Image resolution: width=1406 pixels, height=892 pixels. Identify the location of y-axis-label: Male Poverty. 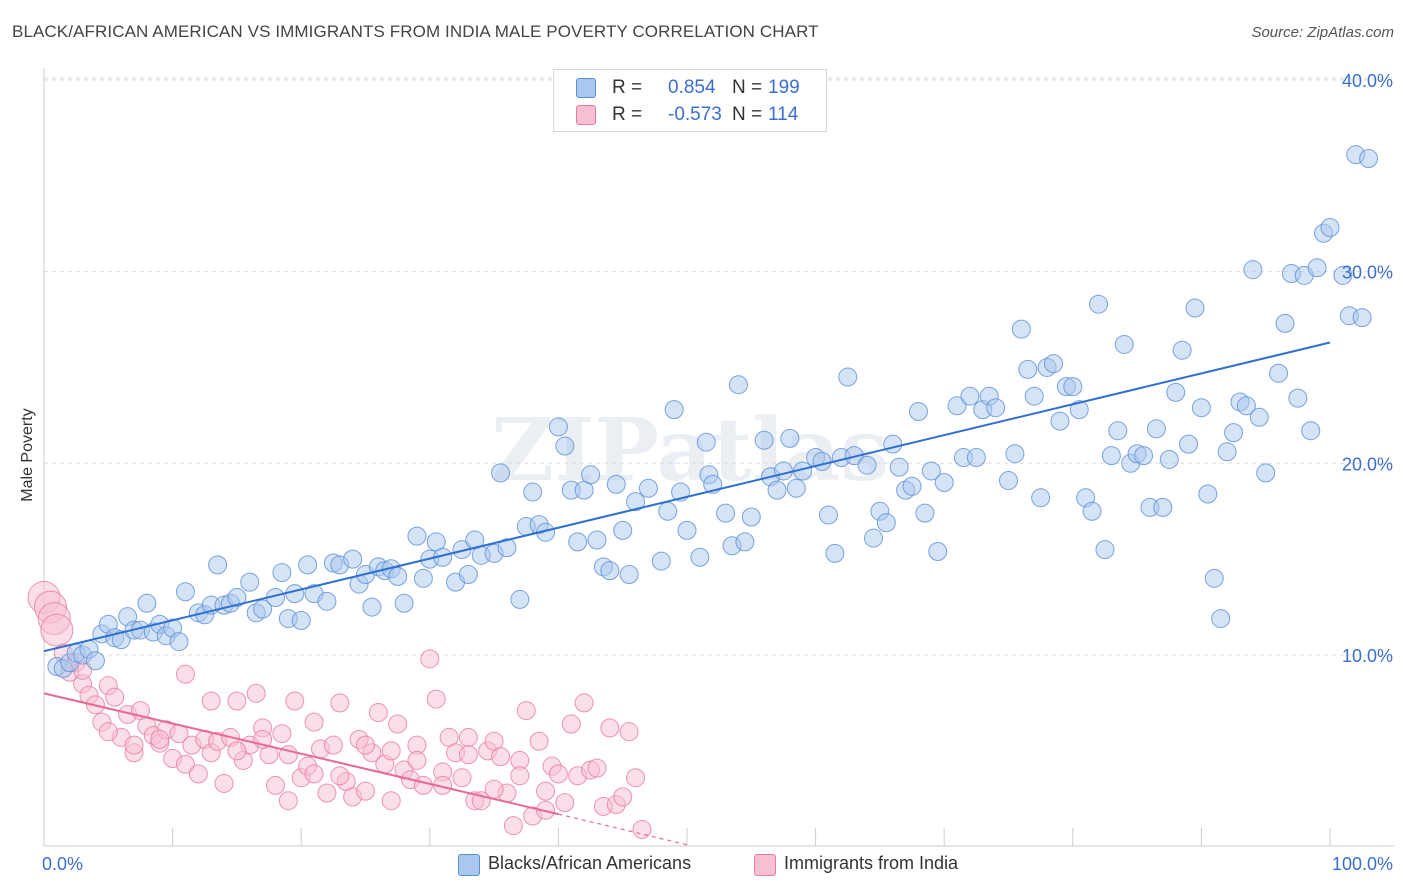
(27, 455).